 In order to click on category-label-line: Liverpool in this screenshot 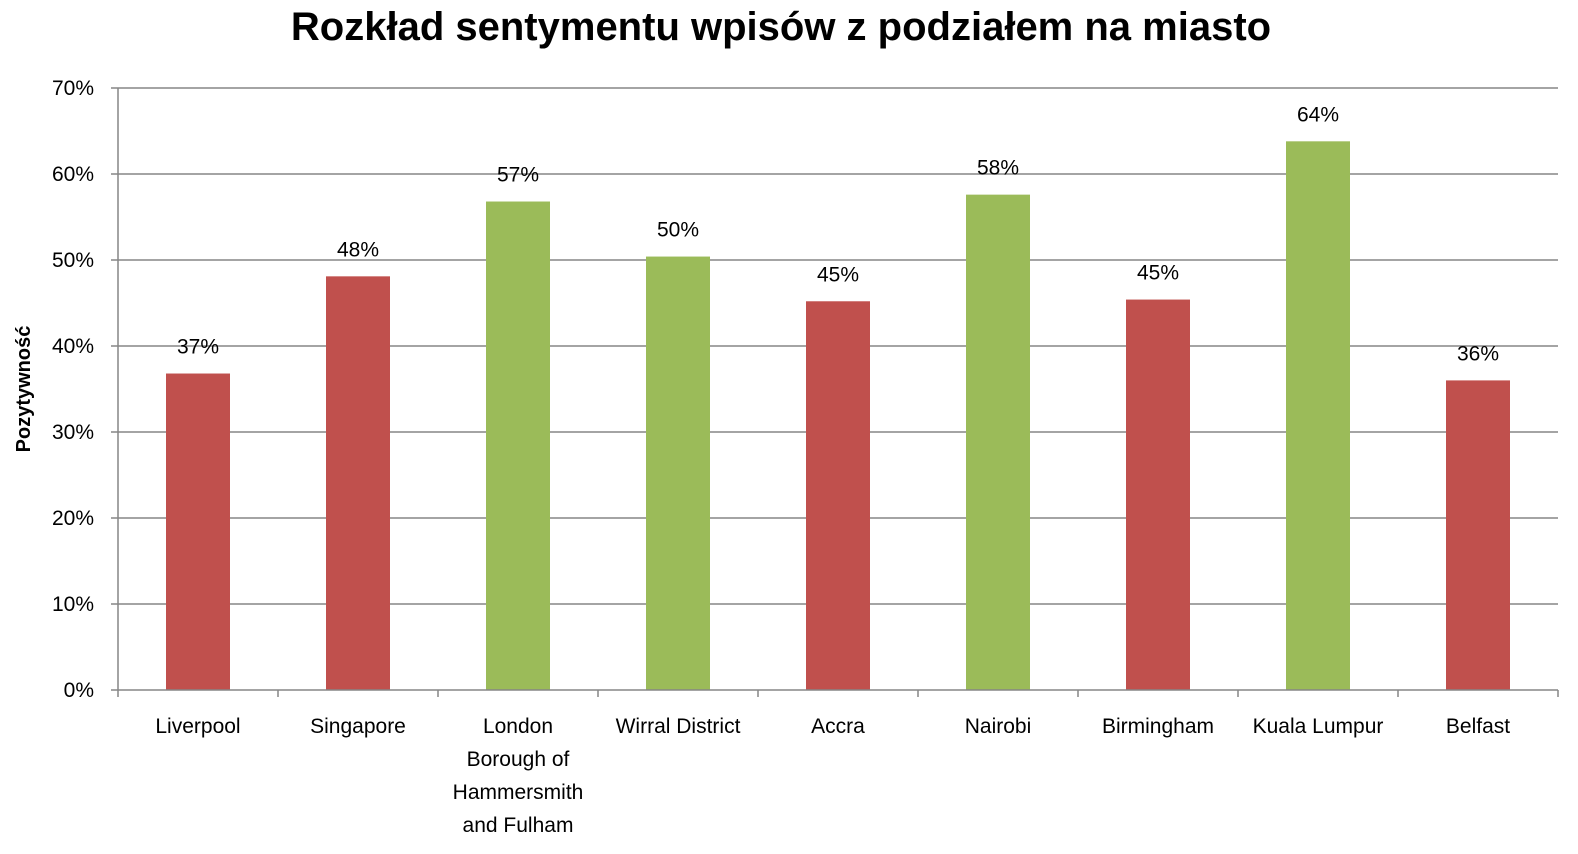, I will do `click(197, 726)`.